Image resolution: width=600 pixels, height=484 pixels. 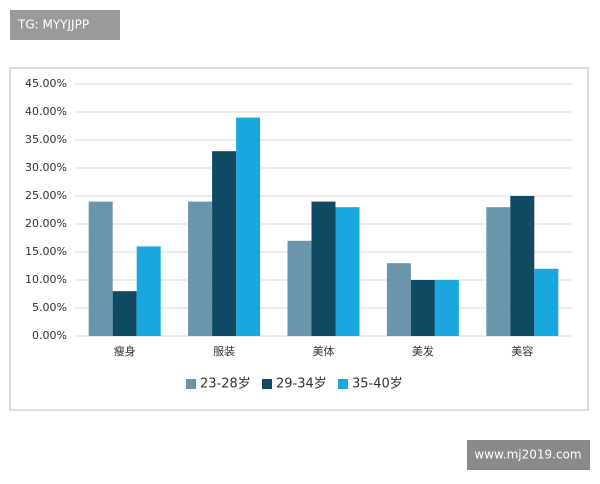 What do you see at coordinates (46, 83) in the screenshot?
I see `y-tick-label: 45.00%` at bounding box center [46, 83].